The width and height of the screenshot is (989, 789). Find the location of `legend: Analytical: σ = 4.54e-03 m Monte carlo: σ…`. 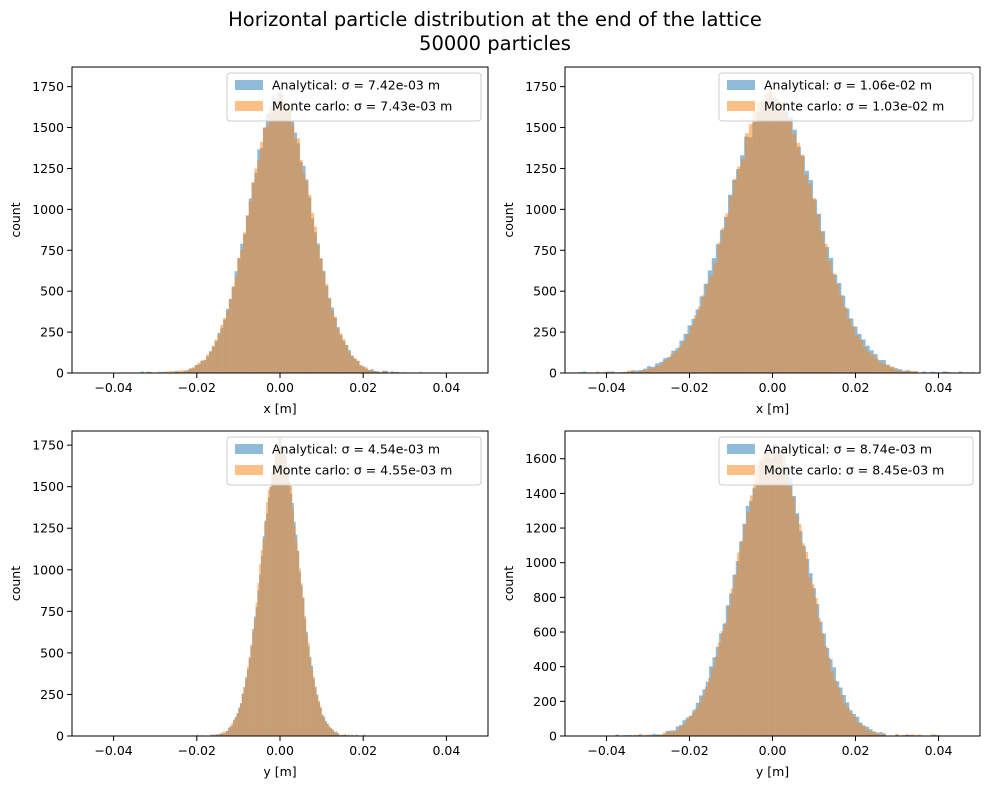

legend: Analytical: σ = 4.54e-03 m Monte carlo: σ… is located at coordinates (354, 461).